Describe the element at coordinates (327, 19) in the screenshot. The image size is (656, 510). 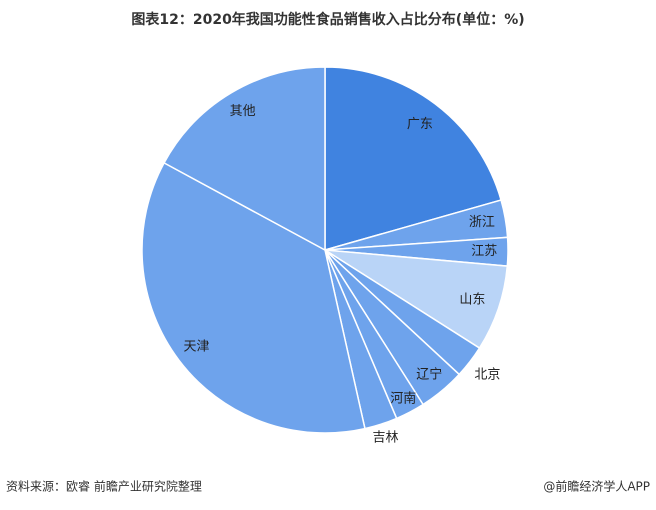
I see `chart-title: 图表12：2020年我国功能性食品销售收入占比分布(单位：%)` at that location.